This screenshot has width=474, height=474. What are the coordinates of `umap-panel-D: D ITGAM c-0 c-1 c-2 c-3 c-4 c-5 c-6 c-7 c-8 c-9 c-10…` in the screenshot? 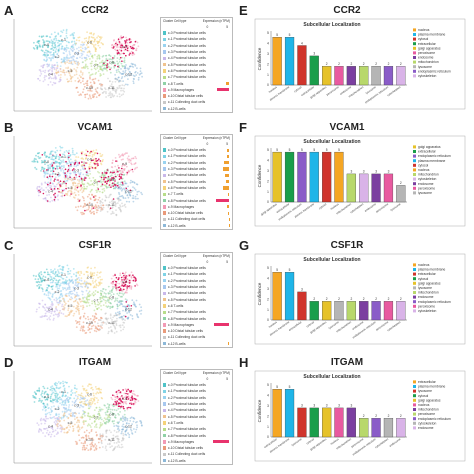 It's located at (118, 412).